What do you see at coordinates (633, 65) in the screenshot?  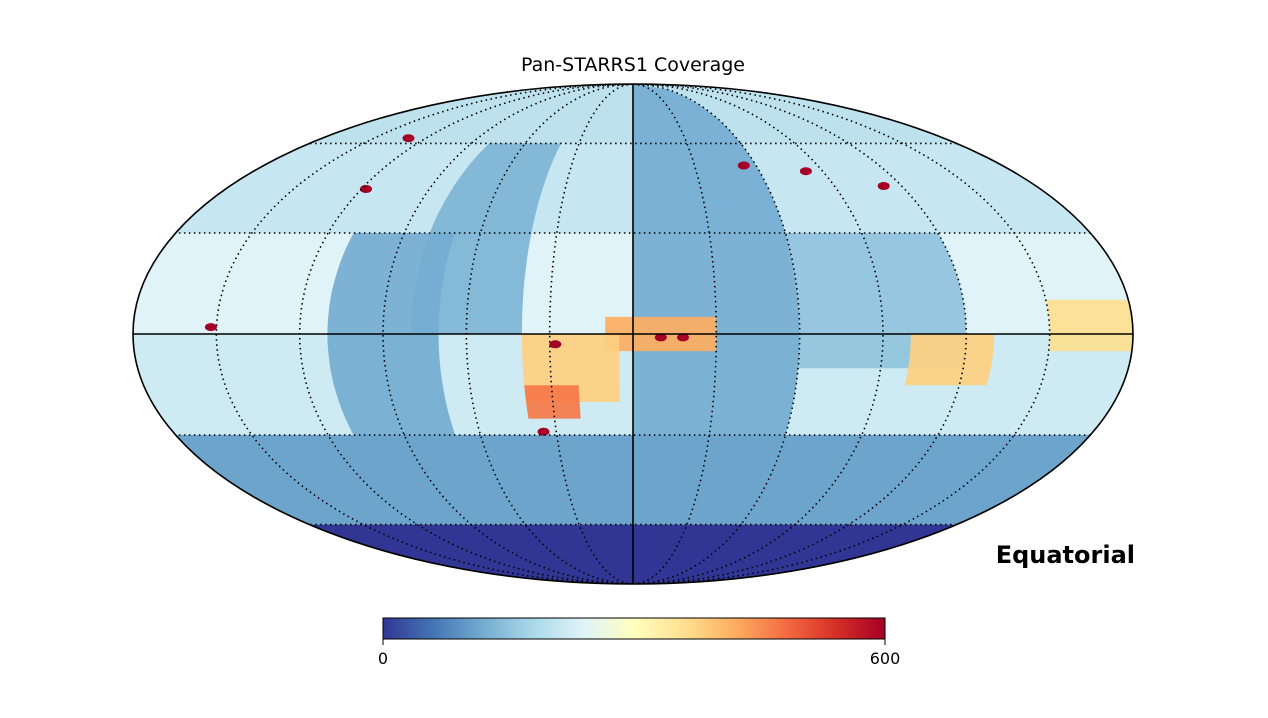 I see `chart-title: Pan-STARRS1 Coverage` at bounding box center [633, 65].